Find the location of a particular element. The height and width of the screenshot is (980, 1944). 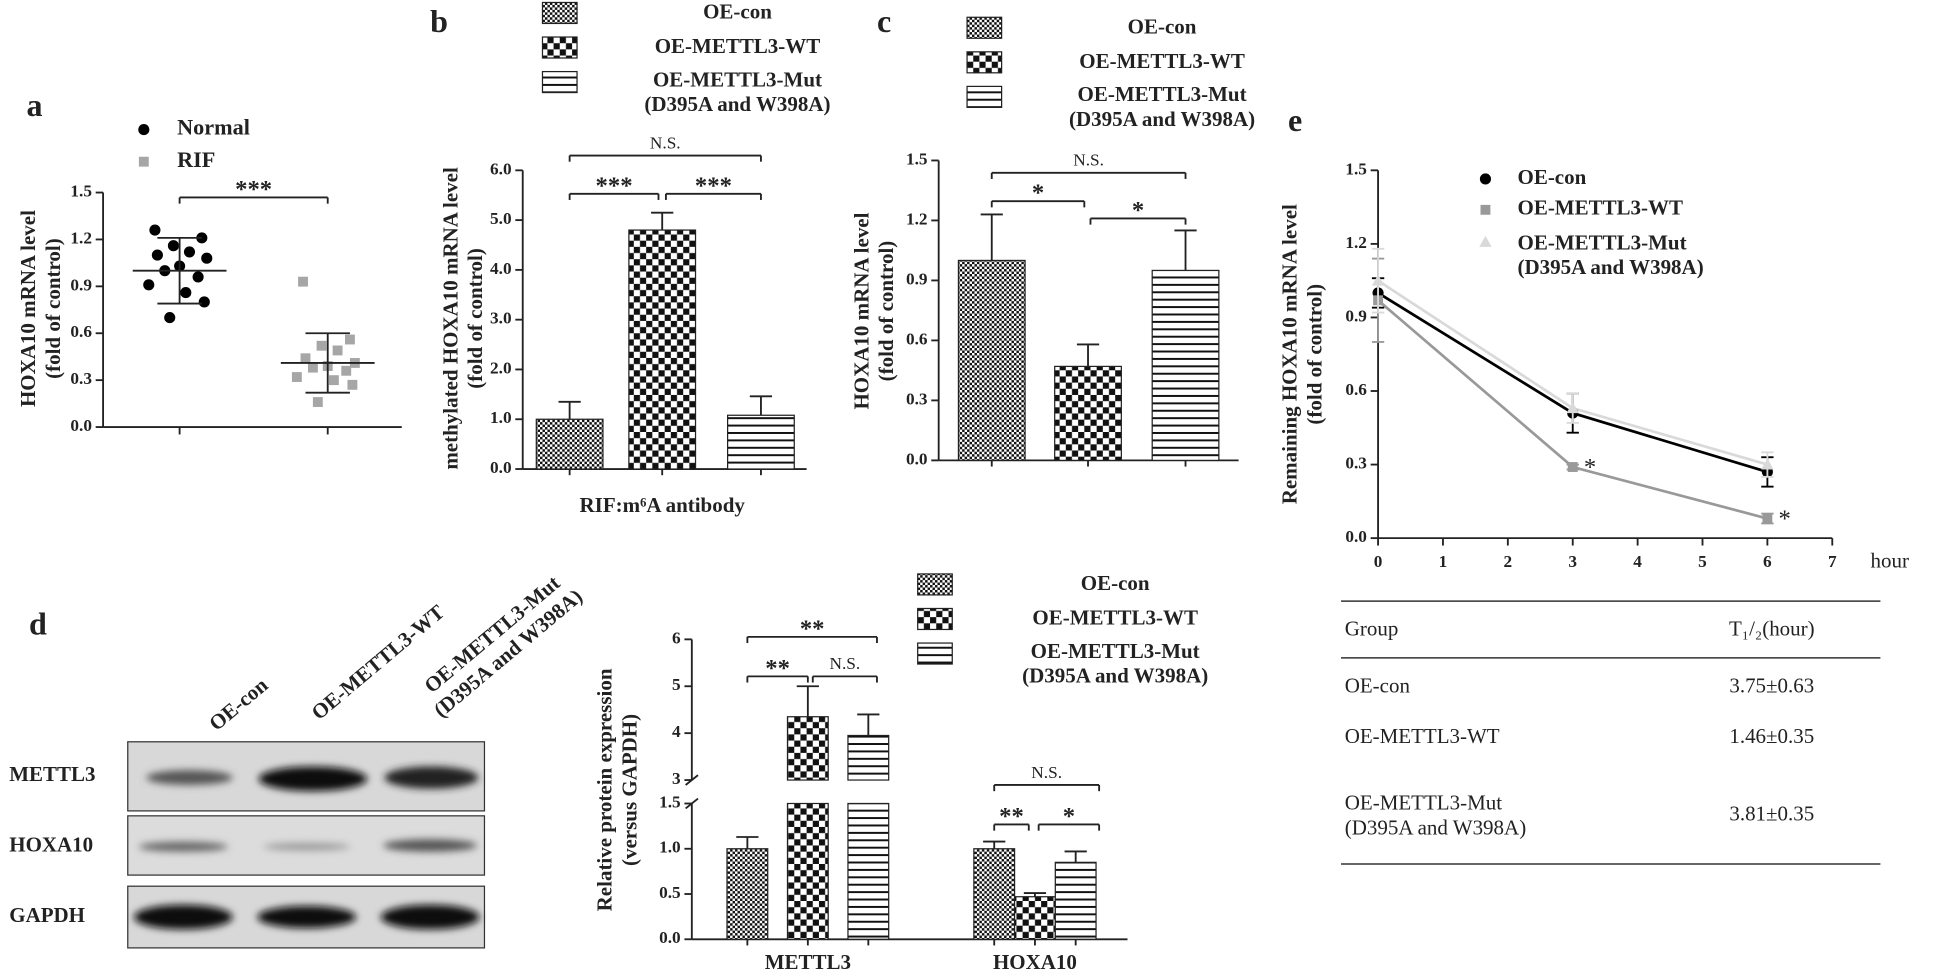

panel-label: b is located at coordinates (439, 21).